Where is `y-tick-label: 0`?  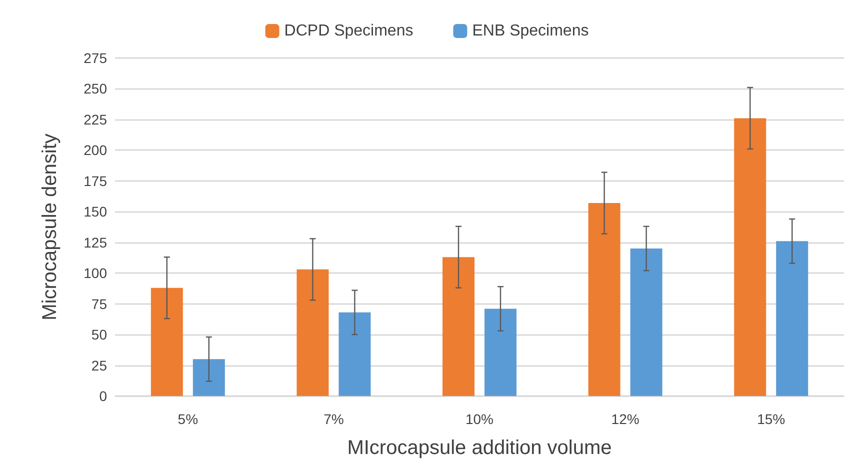 y-tick-label: 0 is located at coordinates (103, 396).